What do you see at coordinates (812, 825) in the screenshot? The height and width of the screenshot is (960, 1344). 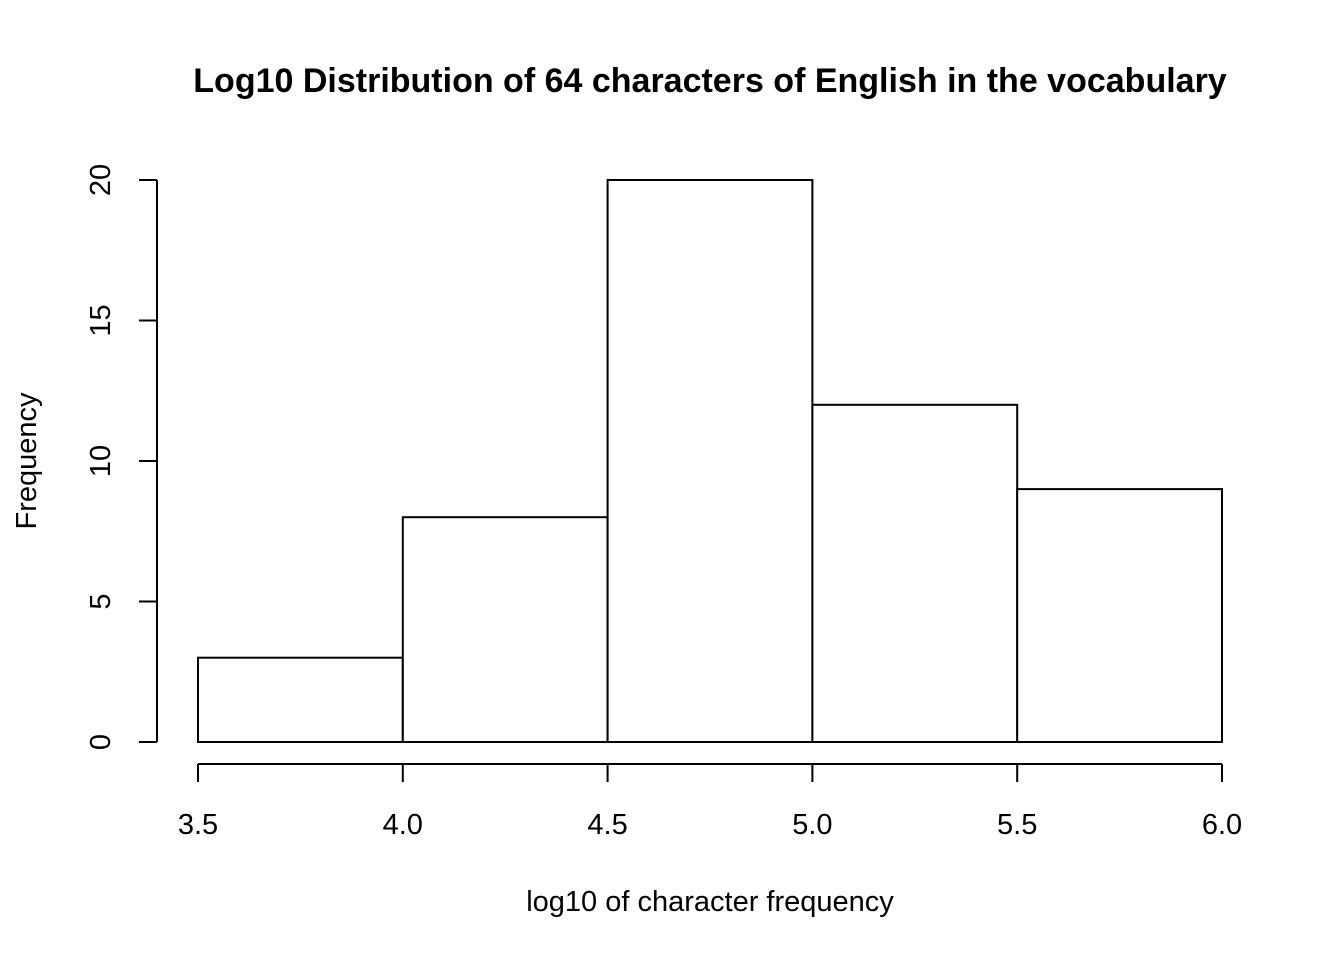 I see `x-tick-label: 5.0` at bounding box center [812, 825].